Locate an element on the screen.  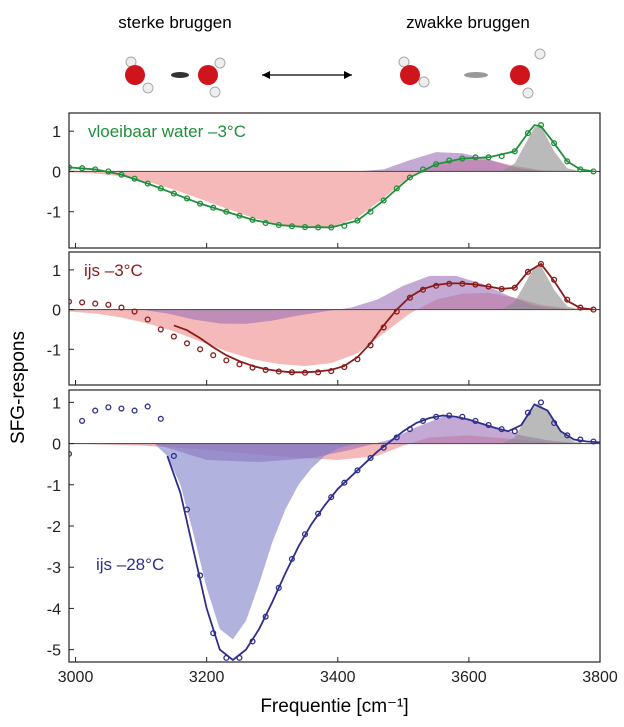
y-tick-label: -5 is located at coordinates (54, 651).